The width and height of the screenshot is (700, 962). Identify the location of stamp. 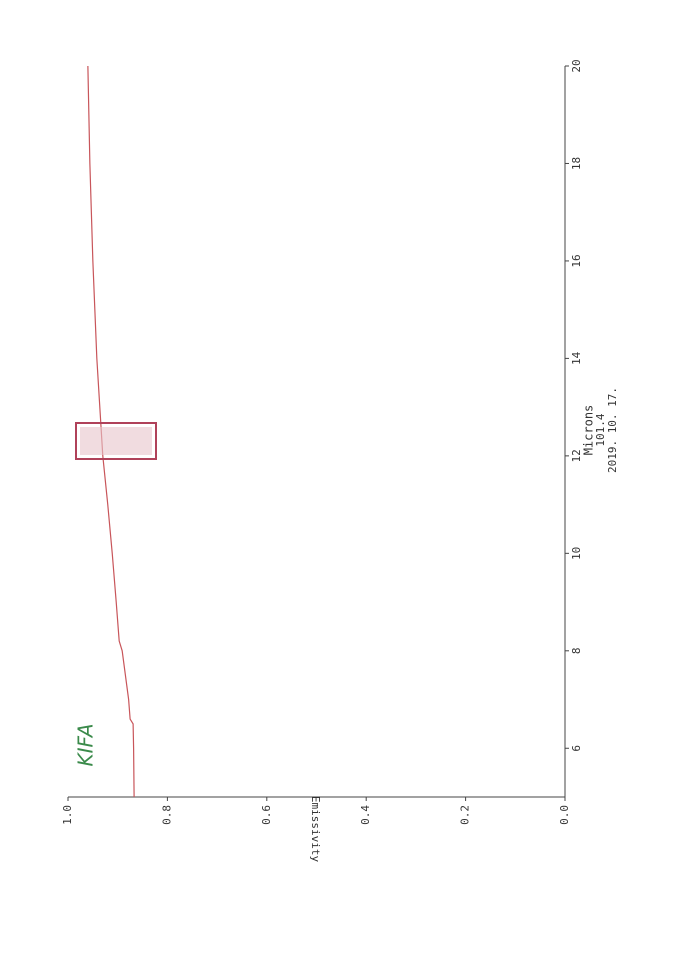
(116, 441).